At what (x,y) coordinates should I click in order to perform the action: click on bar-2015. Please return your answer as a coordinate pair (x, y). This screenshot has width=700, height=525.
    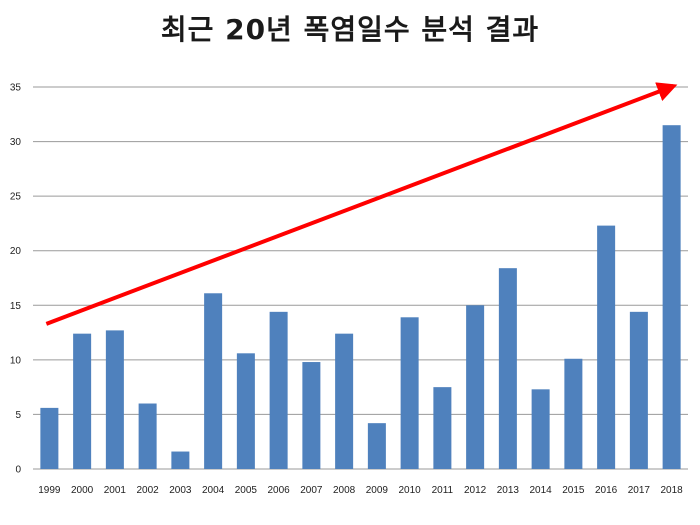
    Looking at the image, I should click on (573, 413).